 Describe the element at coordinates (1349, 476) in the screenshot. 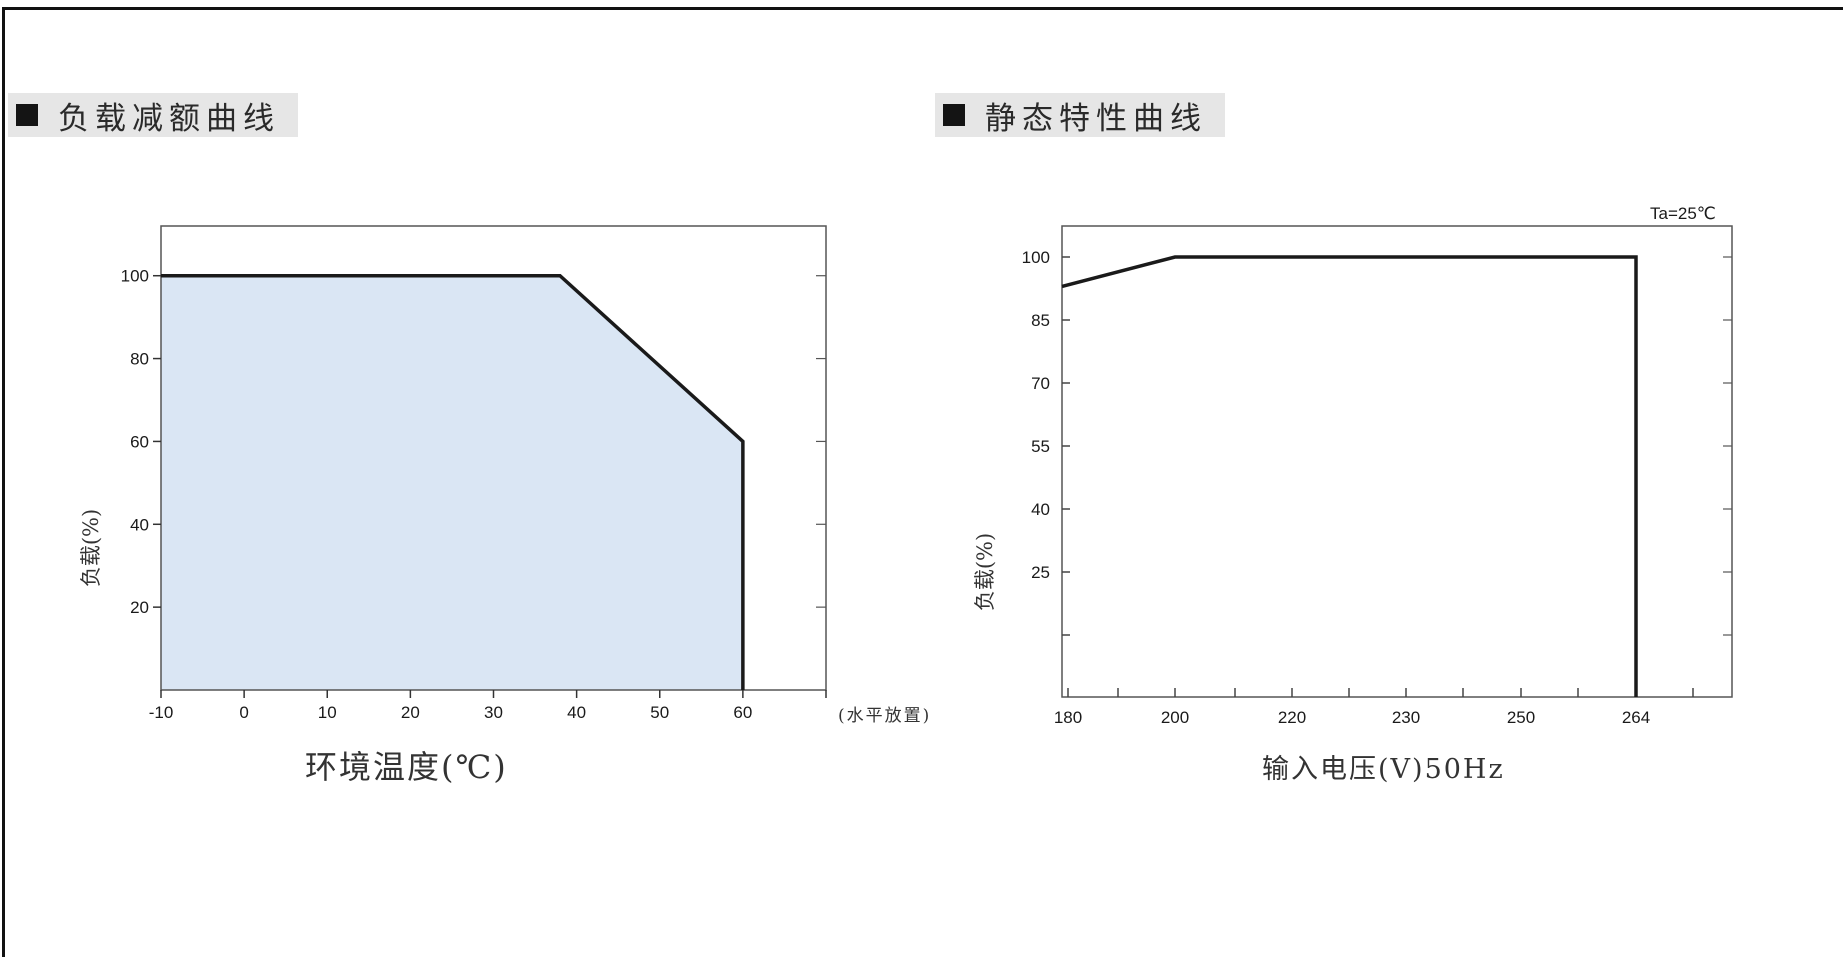

I see `load-line` at that location.